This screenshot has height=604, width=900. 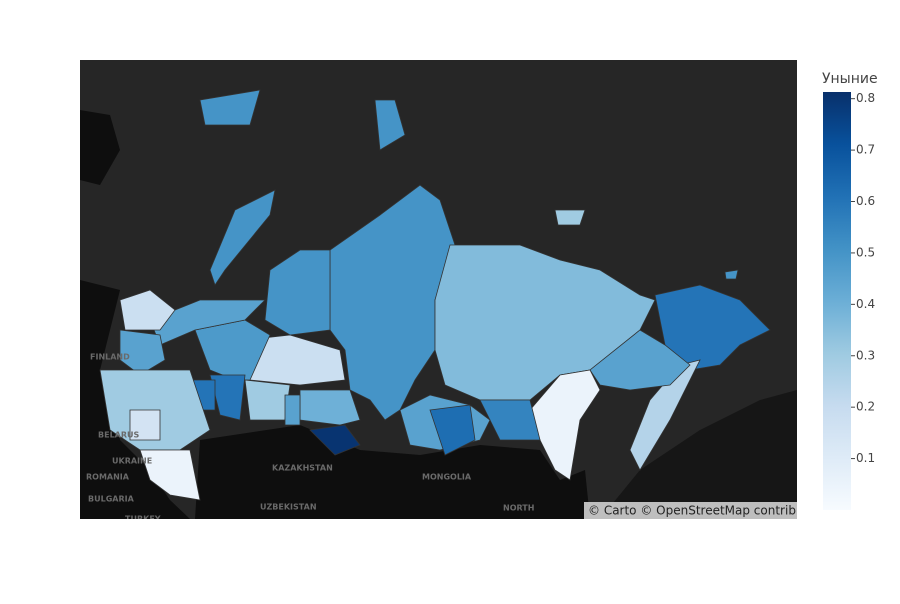 I want to click on colorbar-tick-label: 0.1, so click(x=865, y=458).